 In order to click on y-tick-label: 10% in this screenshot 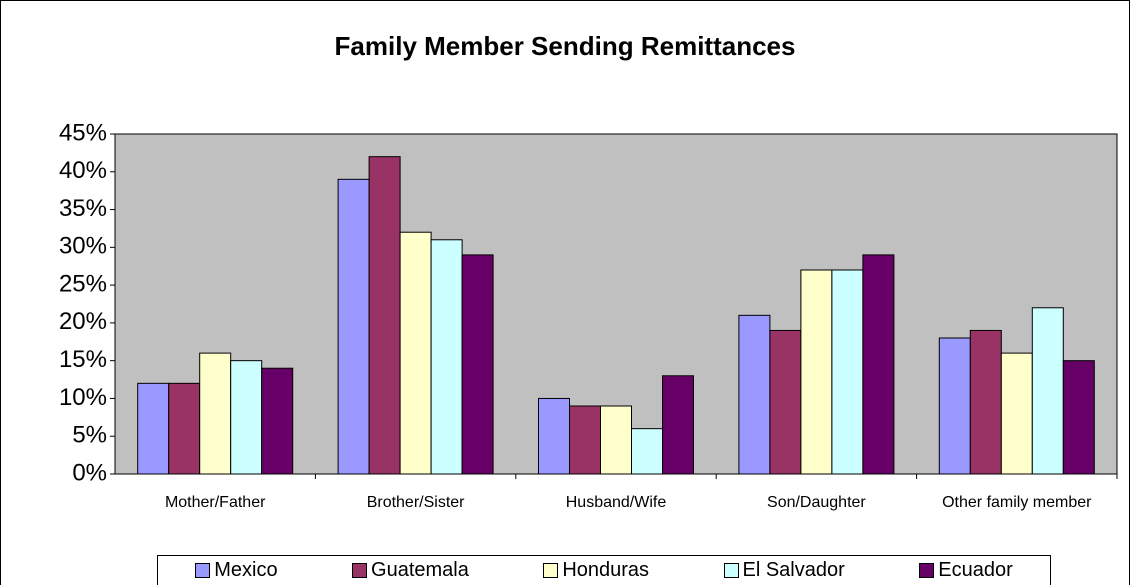, I will do `click(83, 397)`.